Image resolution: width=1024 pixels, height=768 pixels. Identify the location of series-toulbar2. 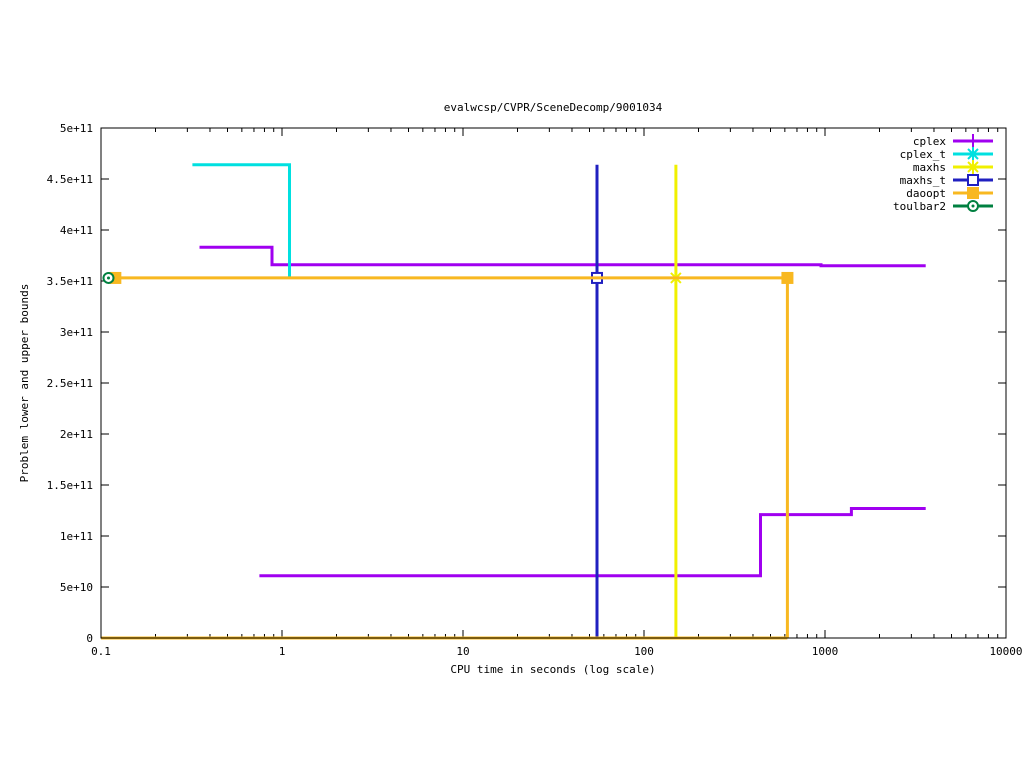
(108, 277).